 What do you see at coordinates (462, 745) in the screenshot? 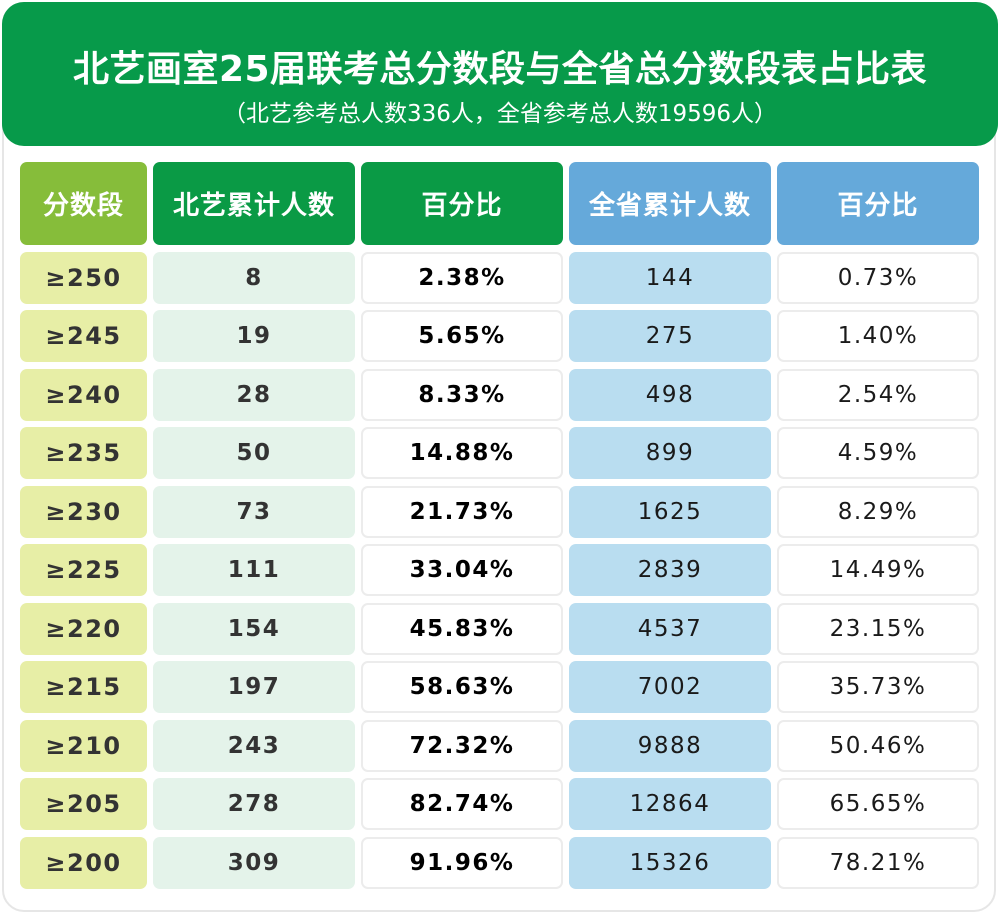
I see `cell-beiyi-percent: 72.32%` at bounding box center [462, 745].